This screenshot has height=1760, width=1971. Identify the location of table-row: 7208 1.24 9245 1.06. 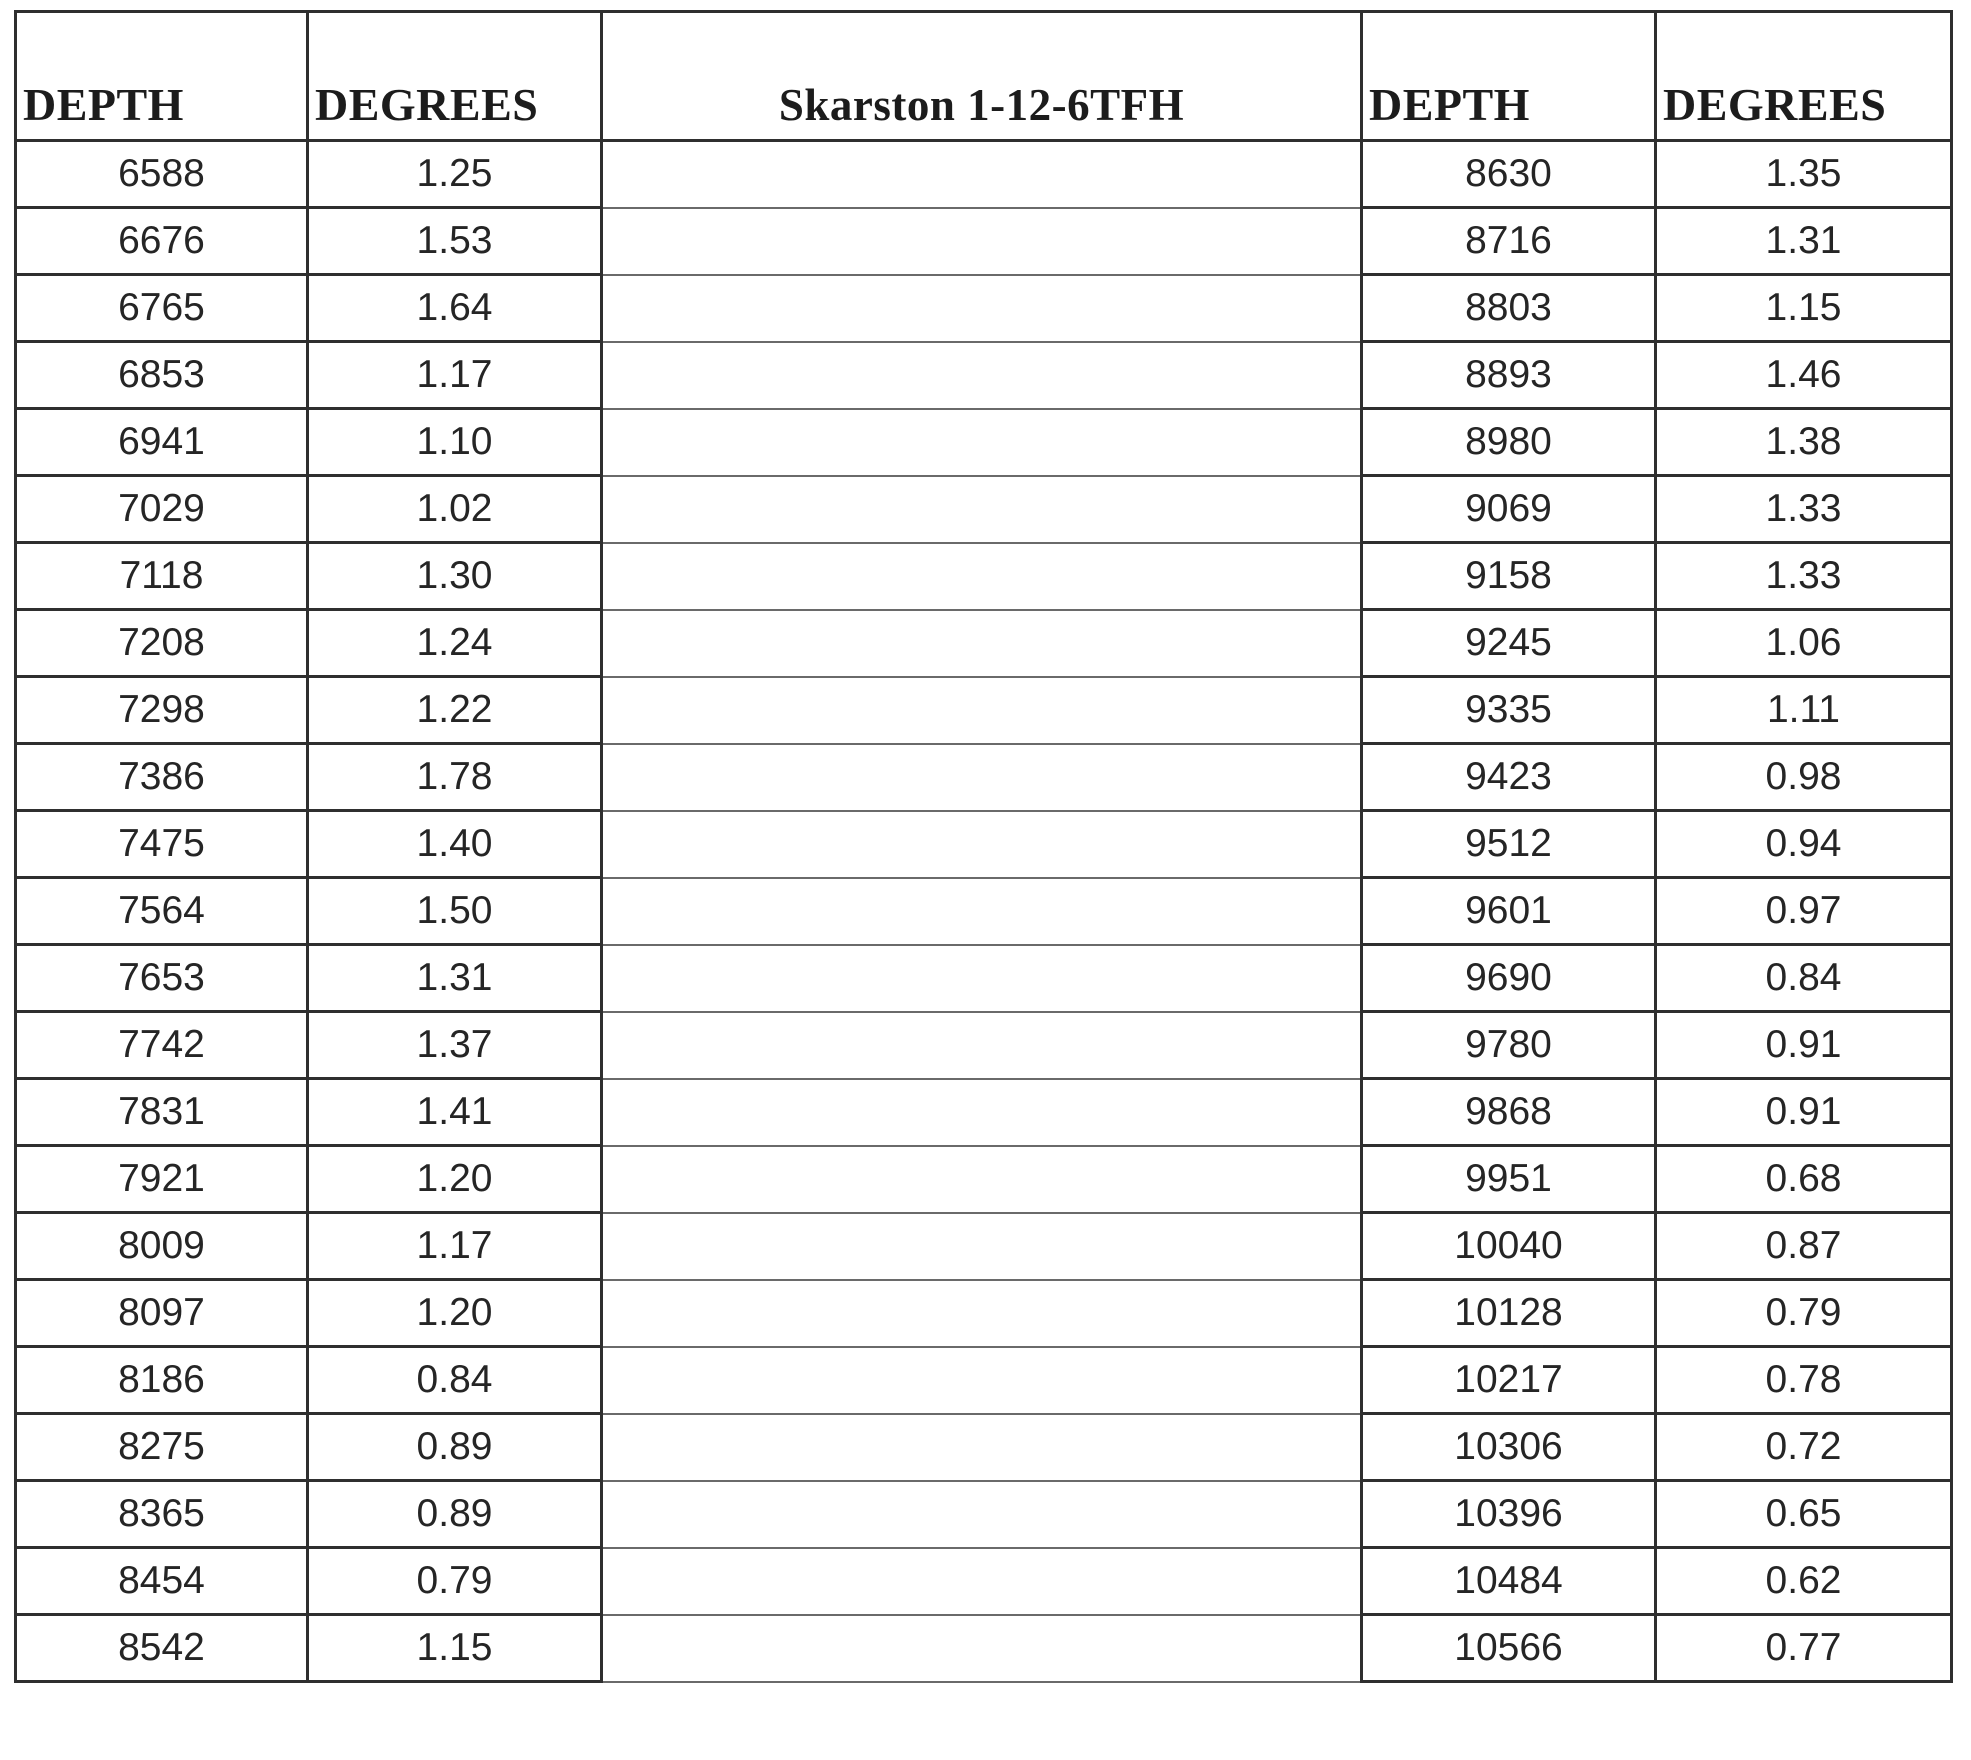
(983, 643).